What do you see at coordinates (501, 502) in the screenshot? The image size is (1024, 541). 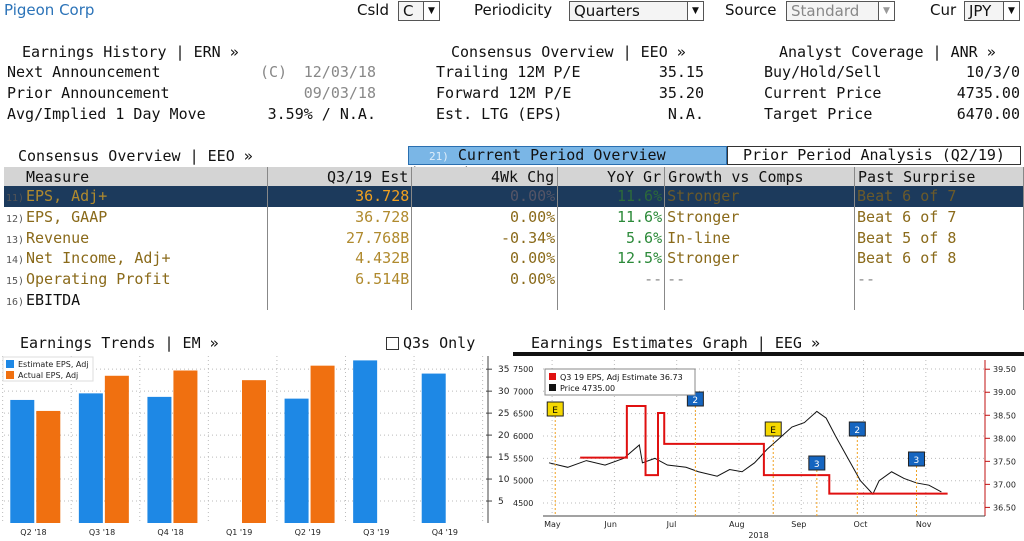 I see `y-tick-label: 5` at bounding box center [501, 502].